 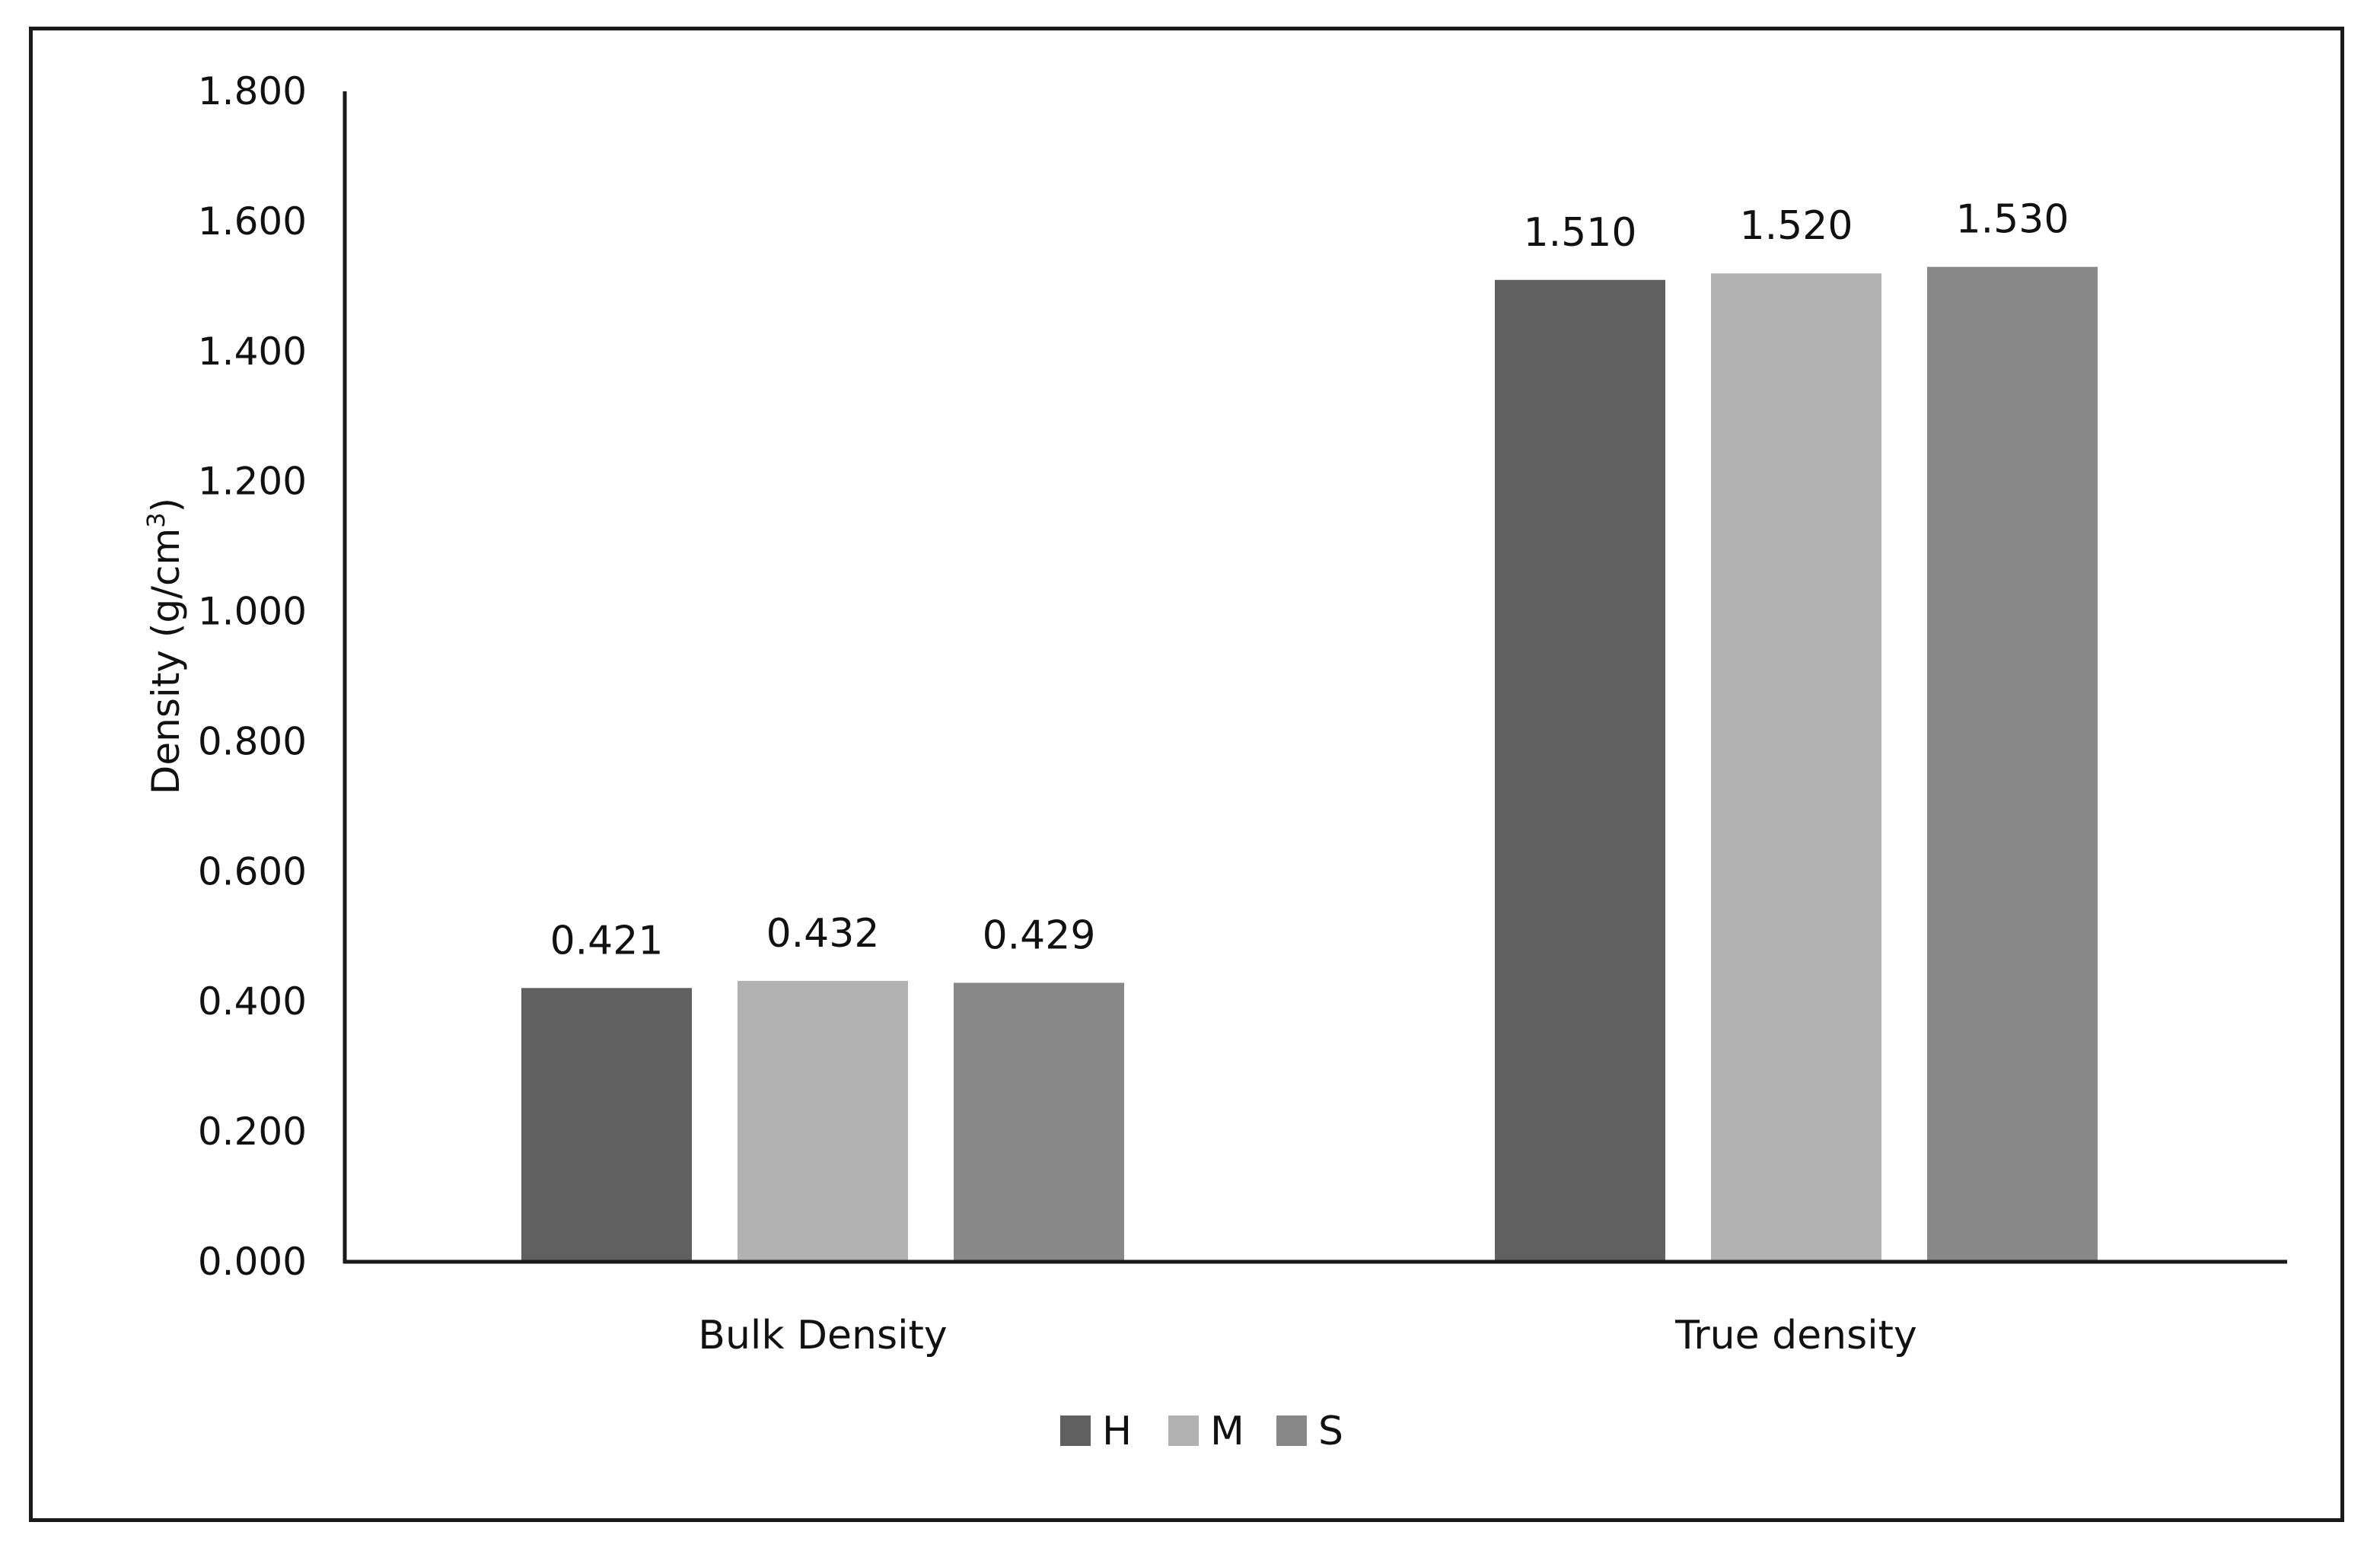 What do you see at coordinates (1795, 1335) in the screenshot?
I see `category-label: True density` at bounding box center [1795, 1335].